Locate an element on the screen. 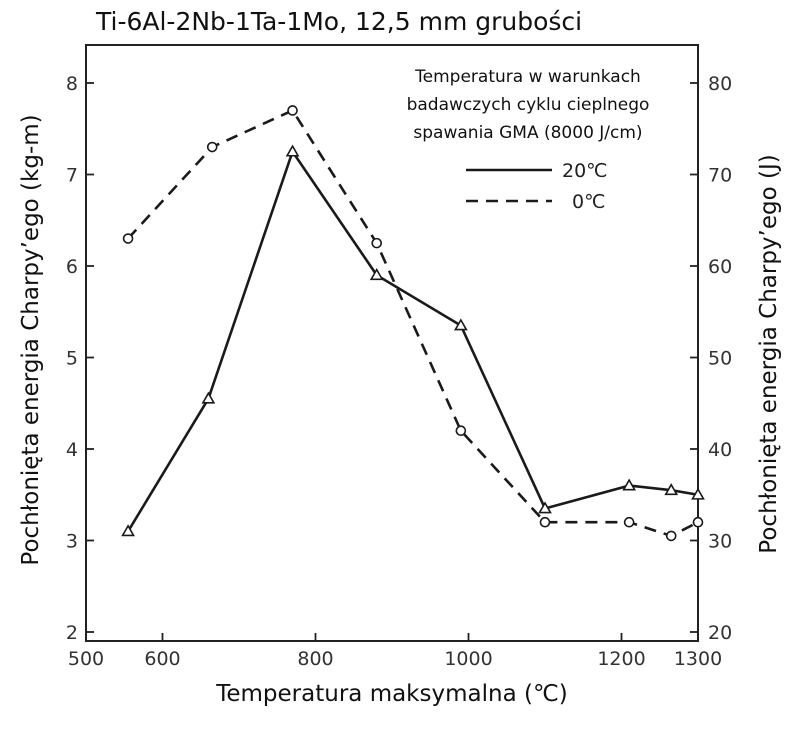 This screenshot has width=803, height=737. x-tick-label: 500 is located at coordinates (86, 659).